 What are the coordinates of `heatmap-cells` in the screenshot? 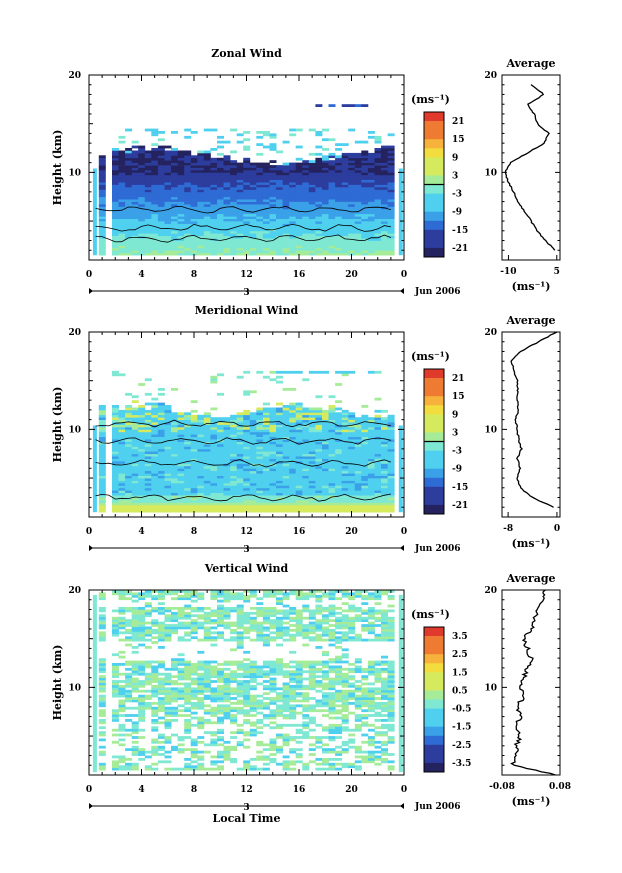 It's located at (247, 681).